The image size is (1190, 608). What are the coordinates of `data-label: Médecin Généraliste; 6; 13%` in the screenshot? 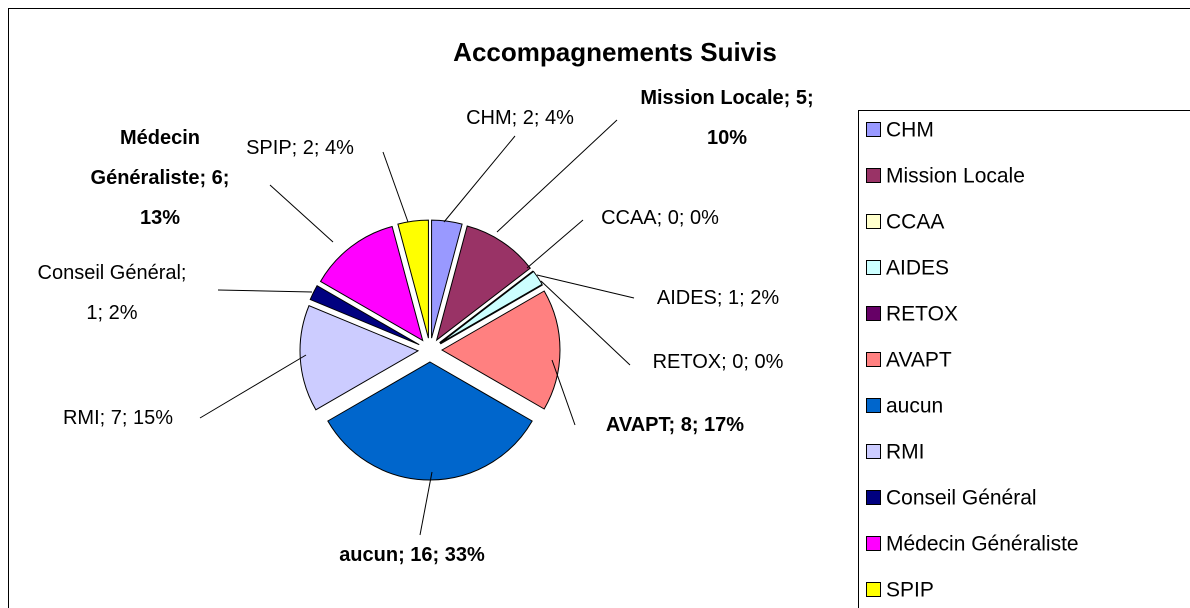 It's located at (160, 178).